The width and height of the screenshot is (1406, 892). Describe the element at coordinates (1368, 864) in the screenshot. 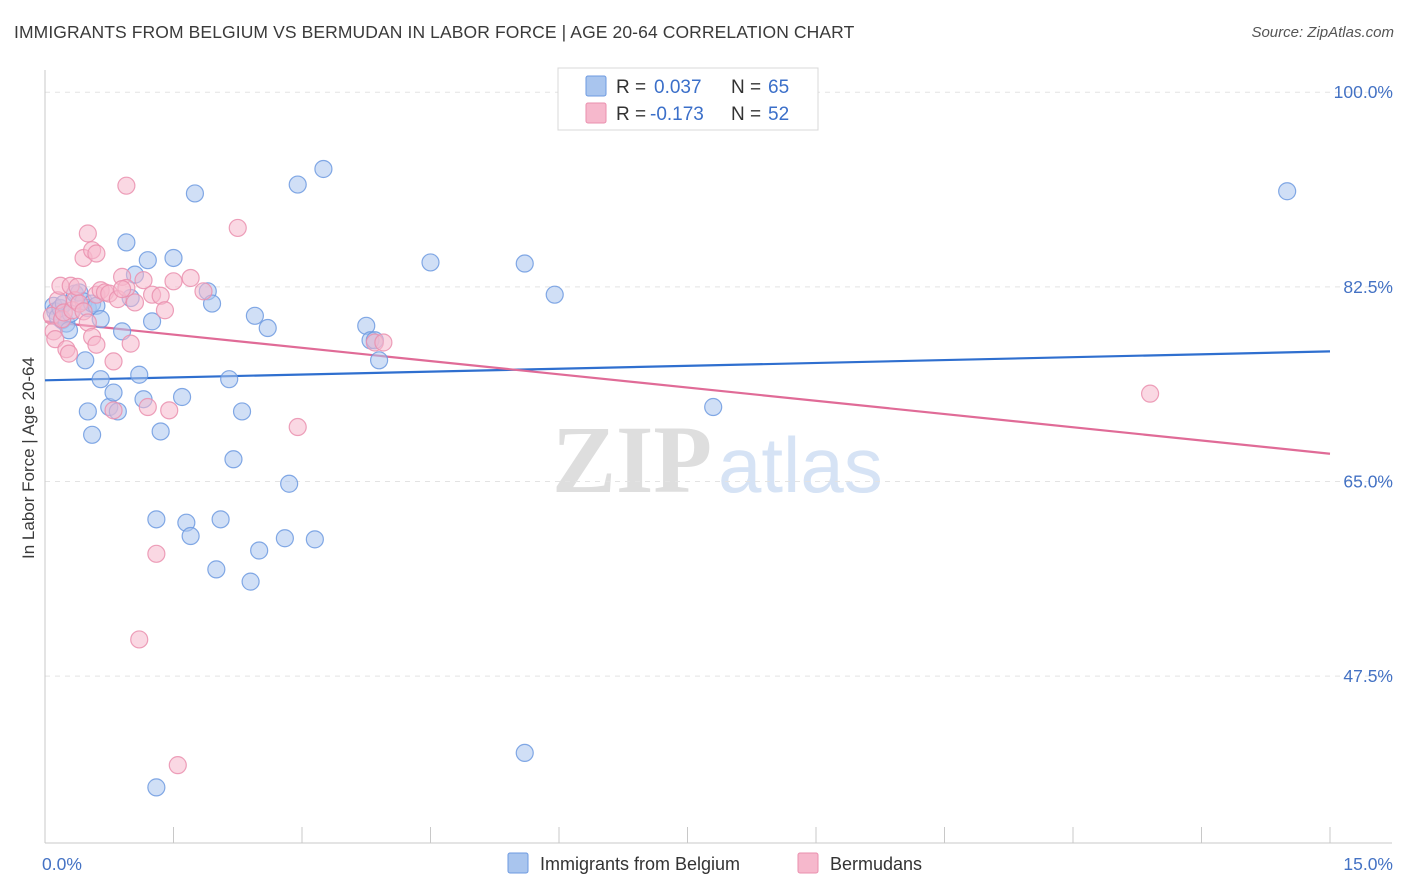

I see `x-tick-label-1: 15.0%` at that location.